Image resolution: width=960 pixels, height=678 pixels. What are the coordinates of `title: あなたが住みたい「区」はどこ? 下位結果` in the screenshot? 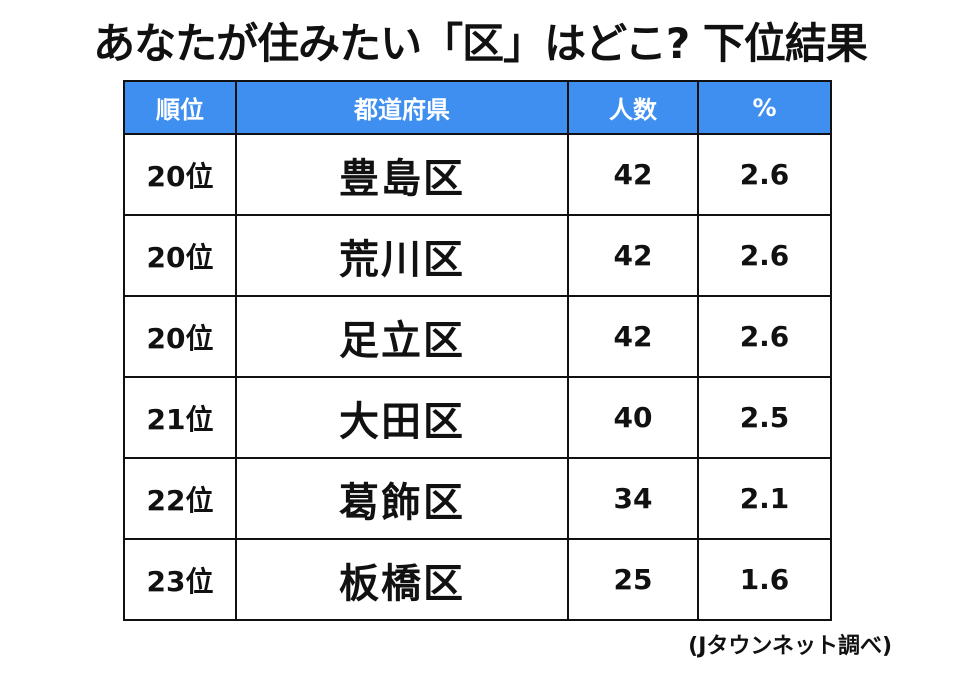 It's located at (480, 43).